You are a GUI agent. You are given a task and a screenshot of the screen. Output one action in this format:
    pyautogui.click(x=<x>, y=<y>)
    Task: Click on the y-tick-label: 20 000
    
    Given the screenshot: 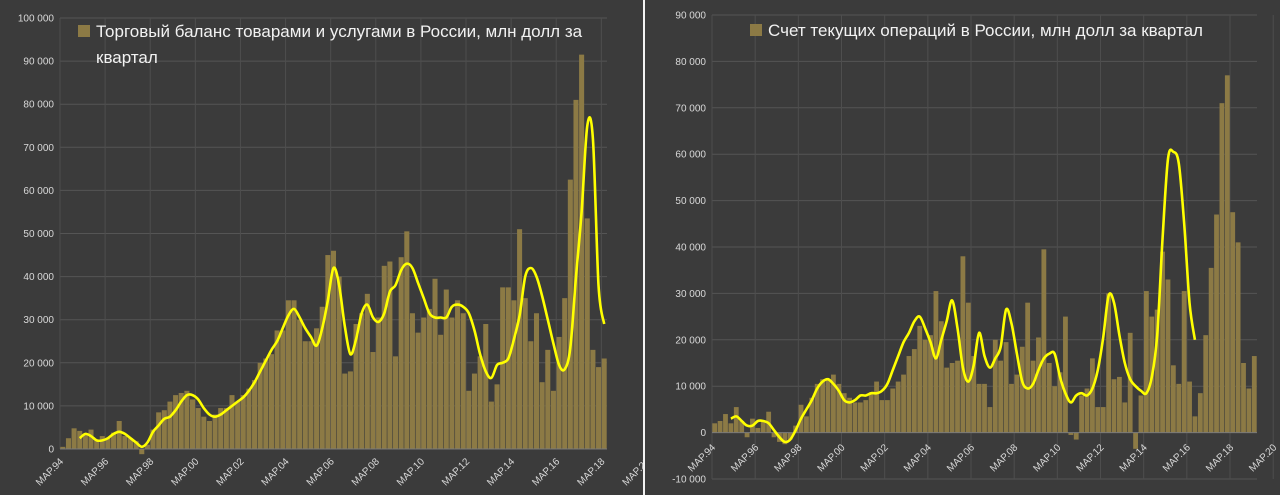 What is the action you would take?
    pyautogui.click(x=690, y=340)
    